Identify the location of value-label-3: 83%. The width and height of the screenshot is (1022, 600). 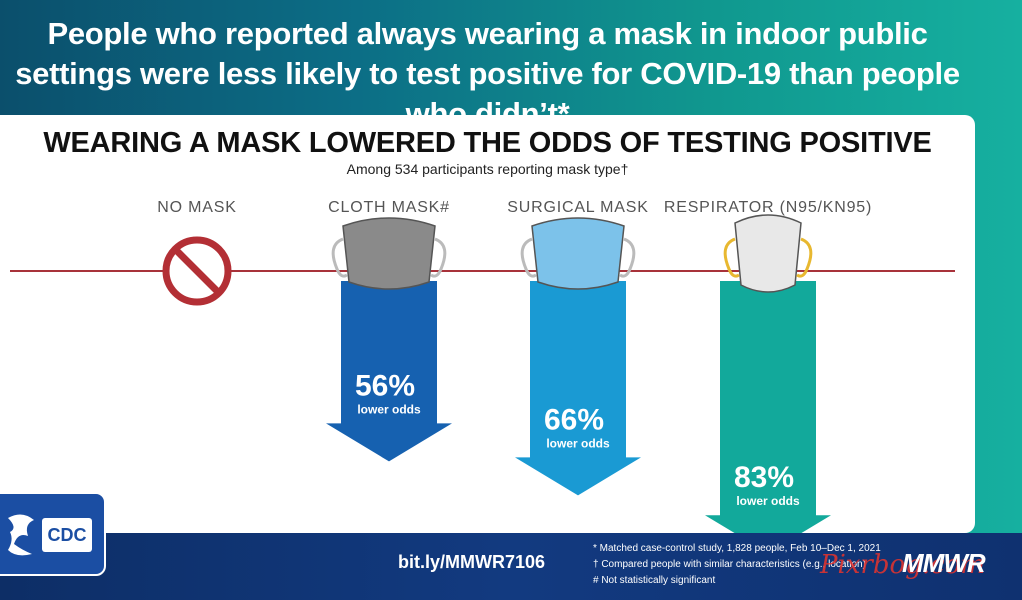
(764, 477).